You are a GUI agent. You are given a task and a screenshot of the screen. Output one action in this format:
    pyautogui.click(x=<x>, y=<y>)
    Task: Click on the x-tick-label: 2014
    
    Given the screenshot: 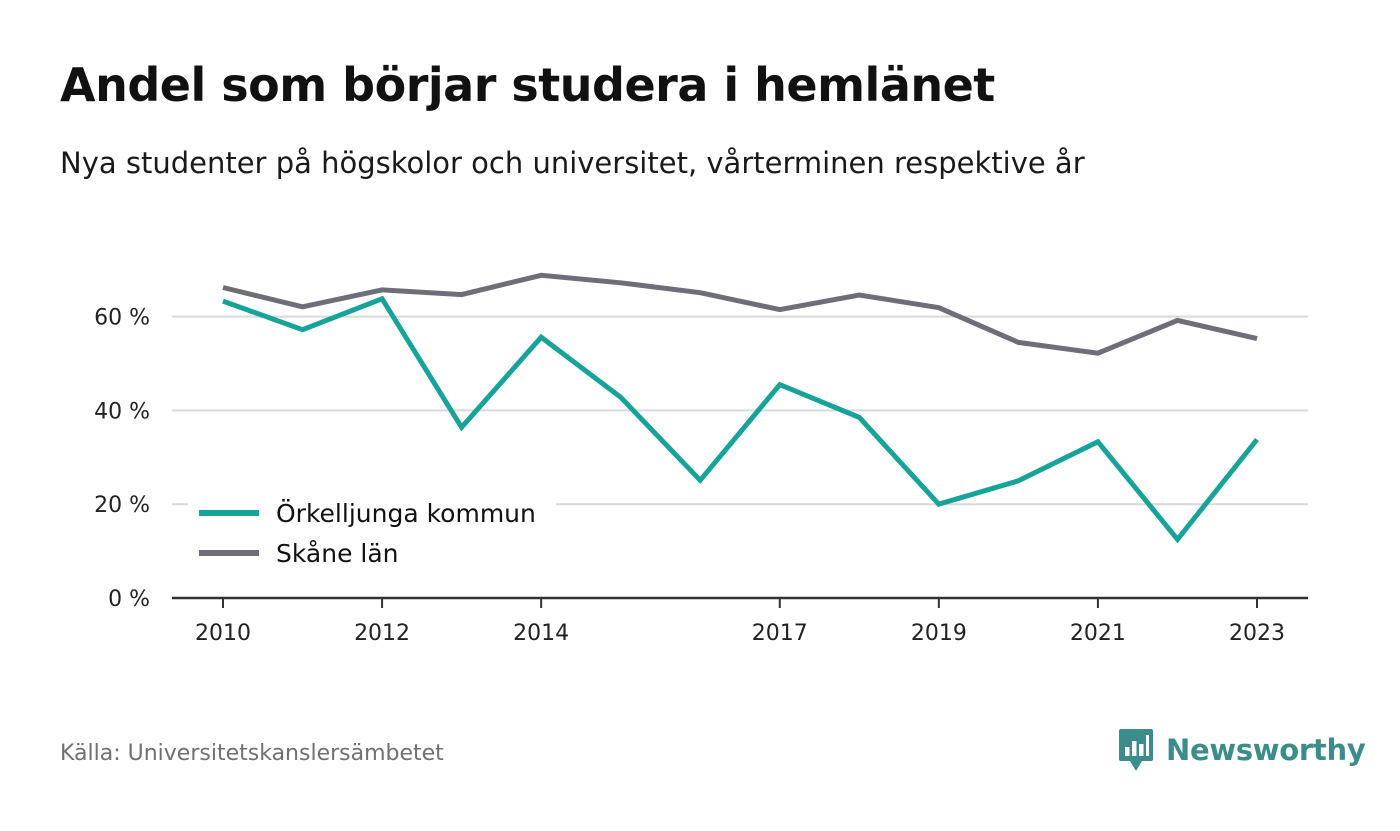 What is the action you would take?
    pyautogui.click(x=541, y=633)
    